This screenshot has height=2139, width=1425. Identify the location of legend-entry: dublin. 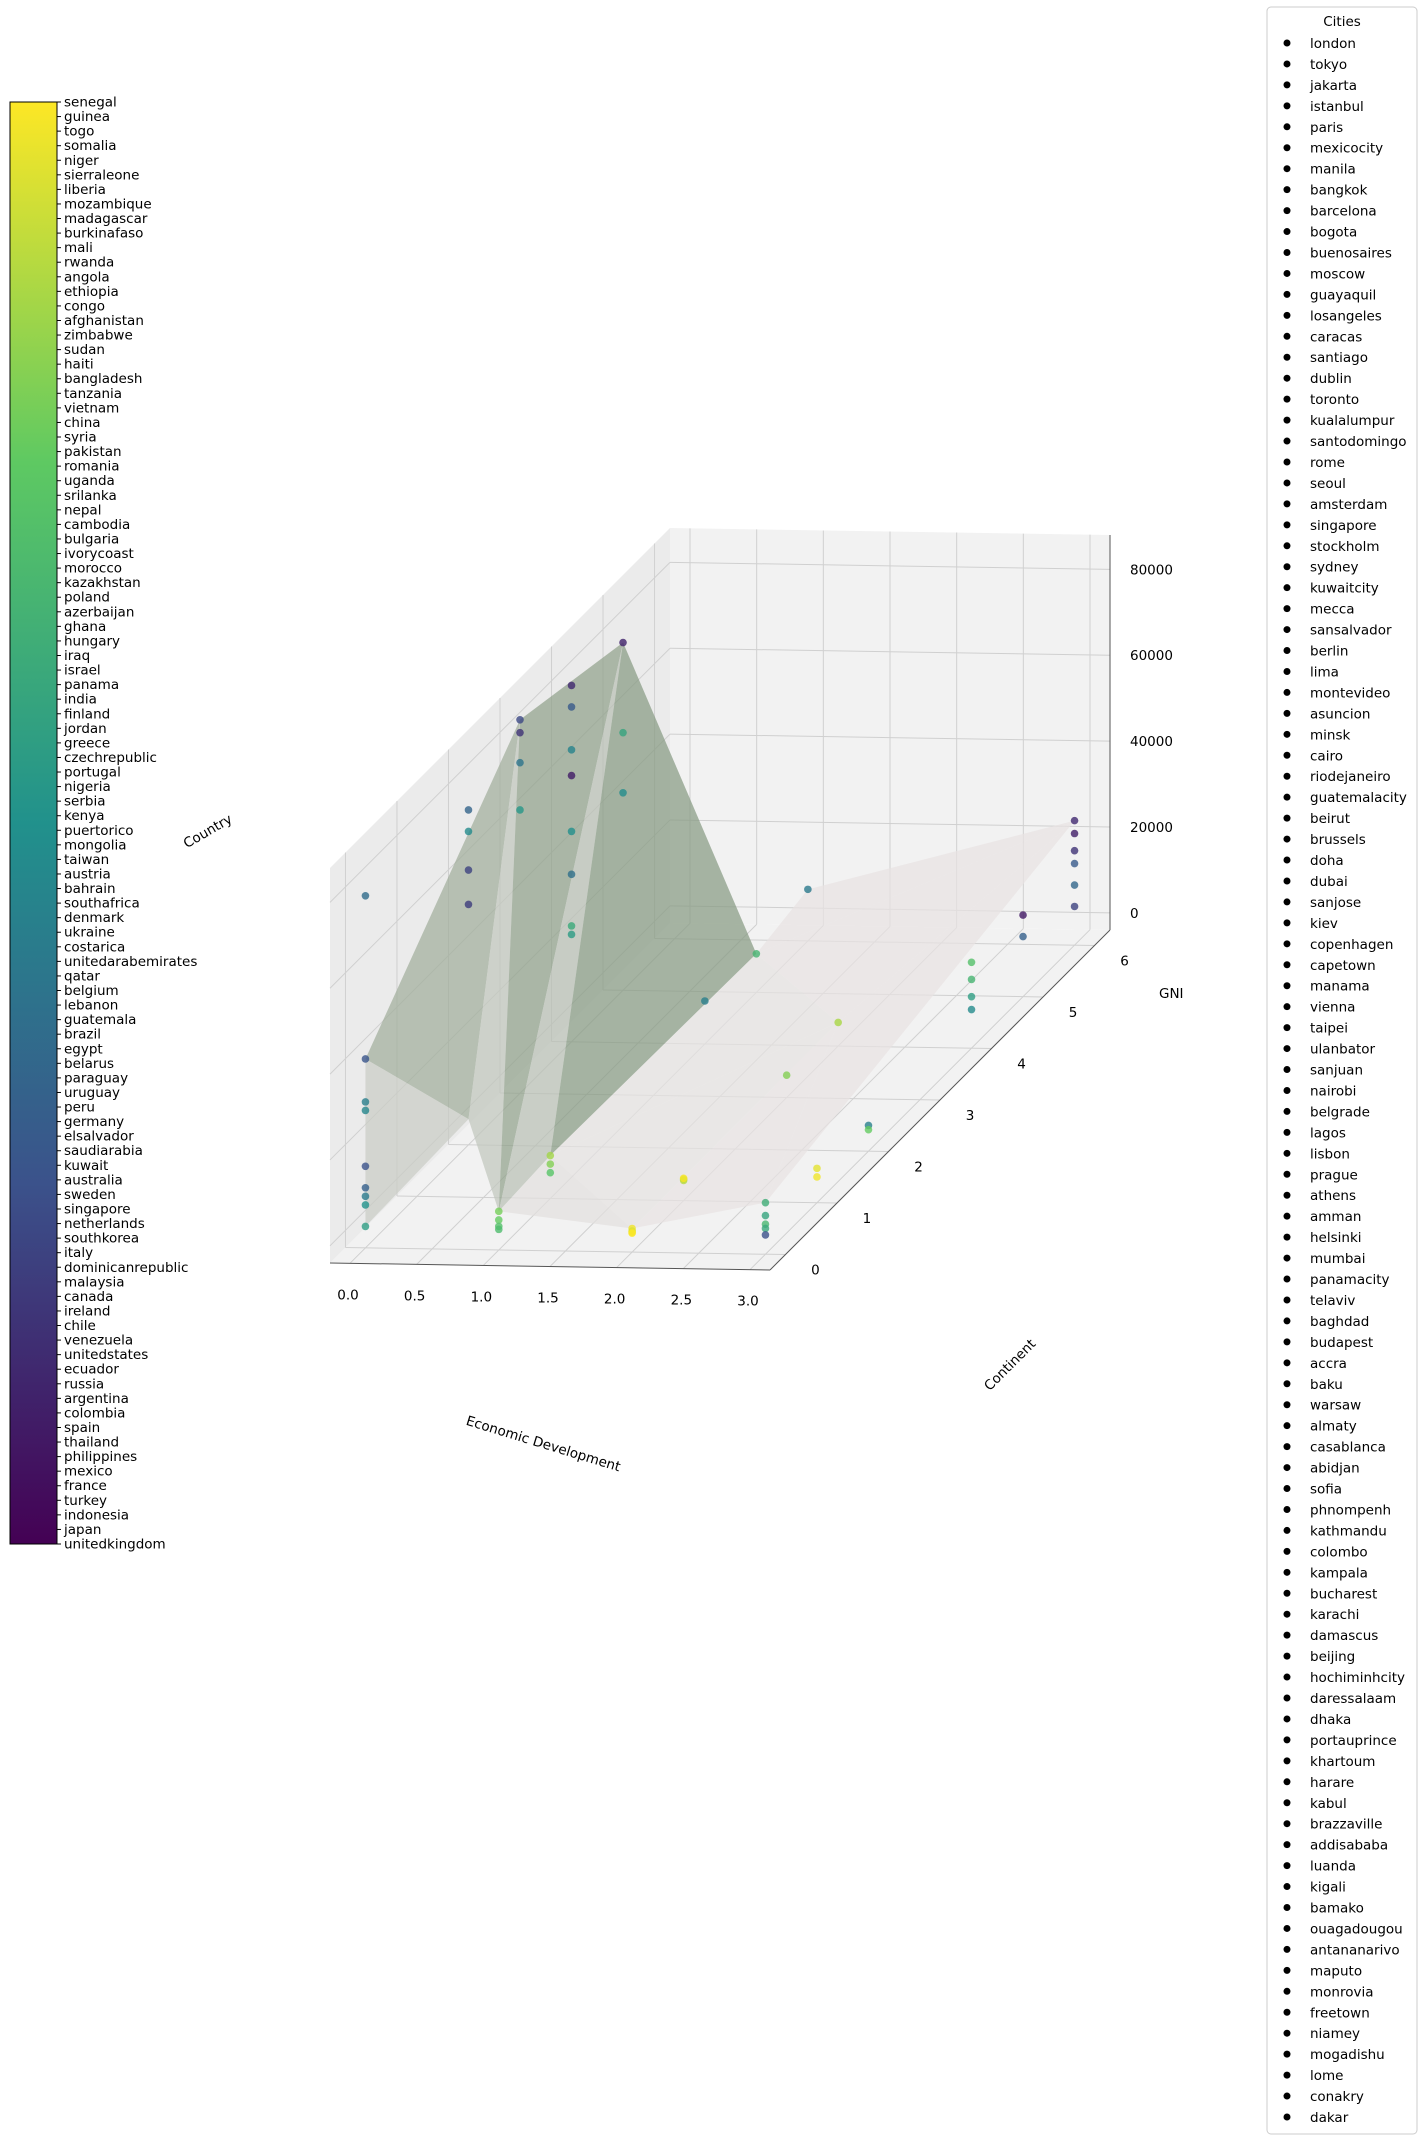
(1331, 379).